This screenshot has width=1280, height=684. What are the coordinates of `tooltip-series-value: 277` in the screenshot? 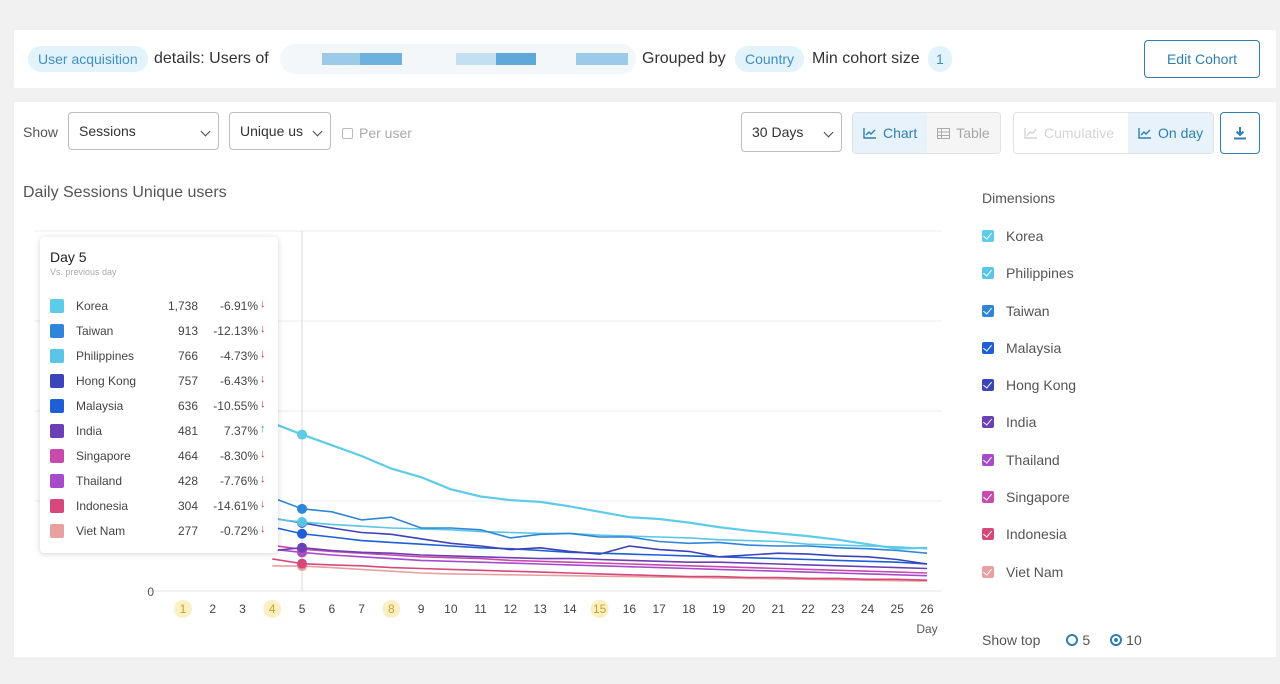 It's located at (187, 531).